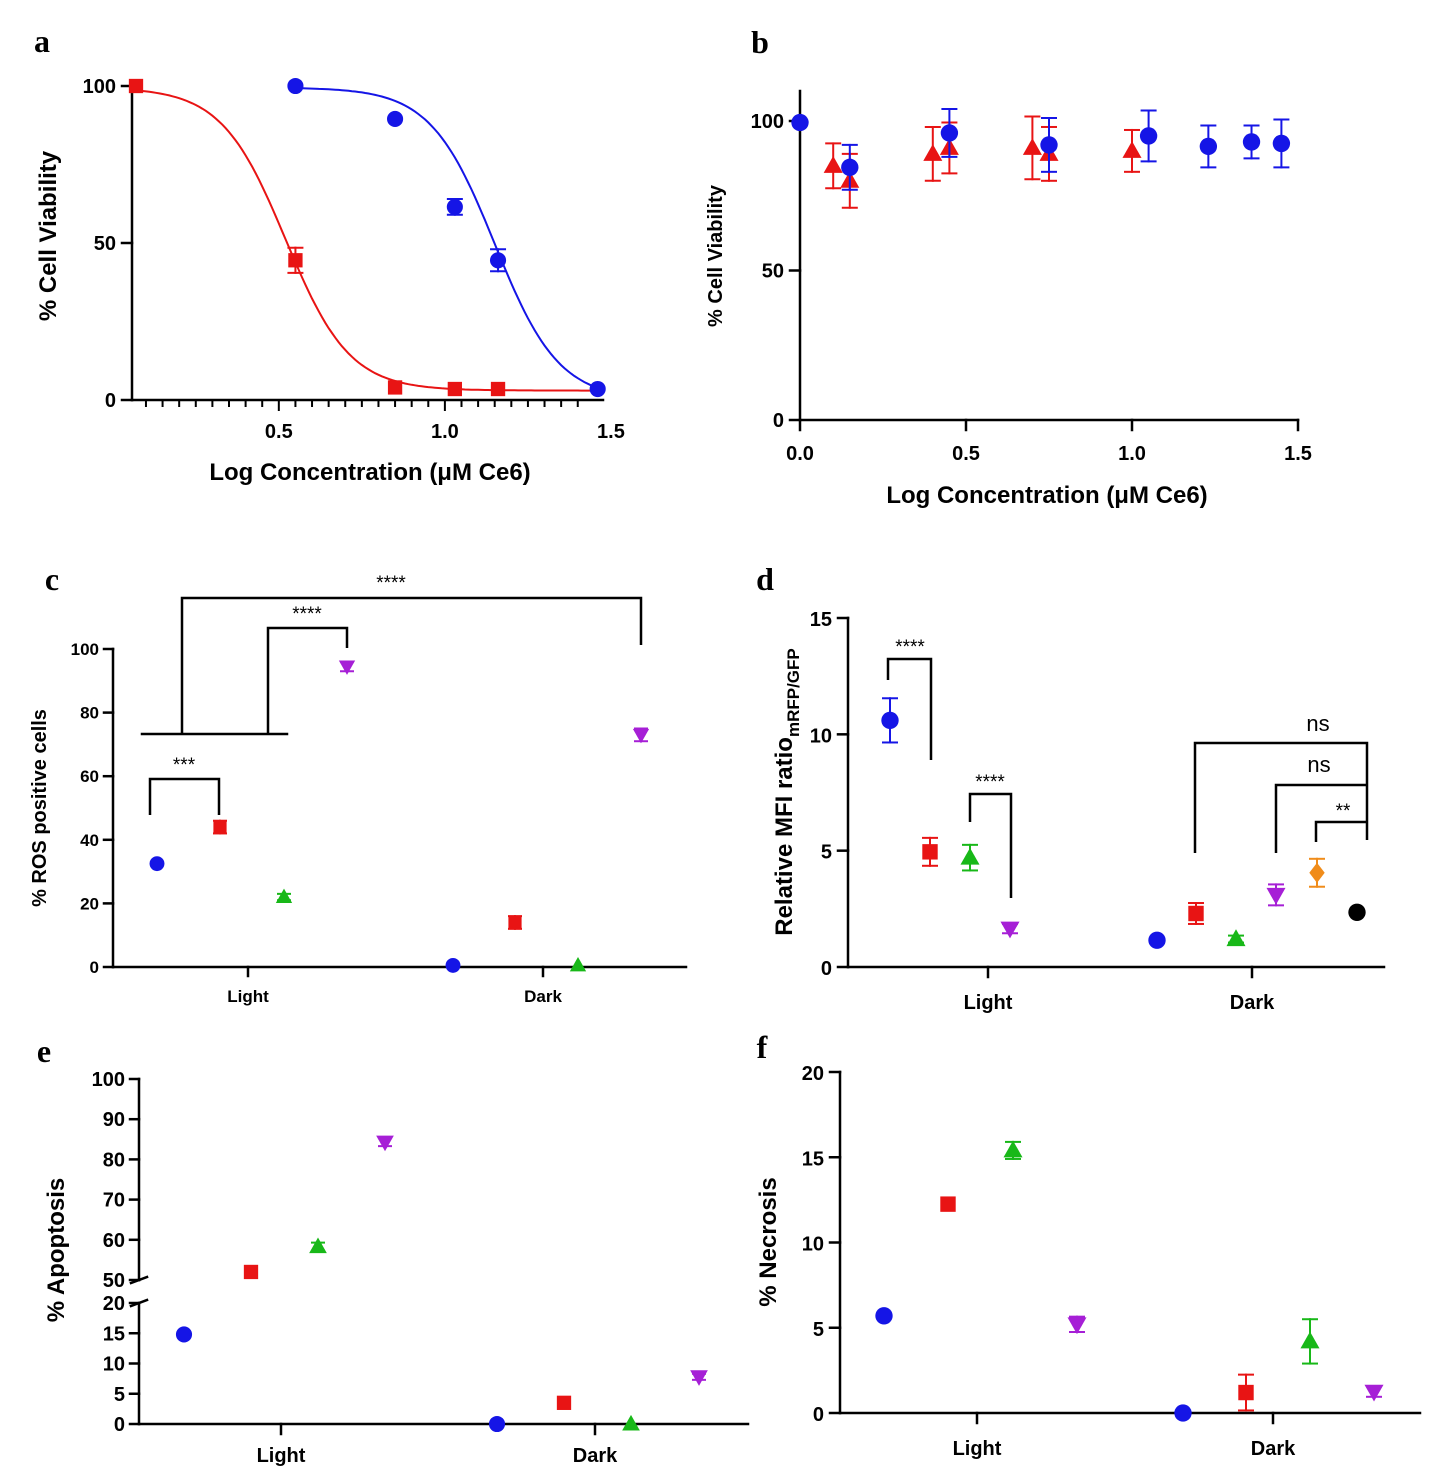  I want to click on y-tick-label-f: 10, so click(813, 1245).